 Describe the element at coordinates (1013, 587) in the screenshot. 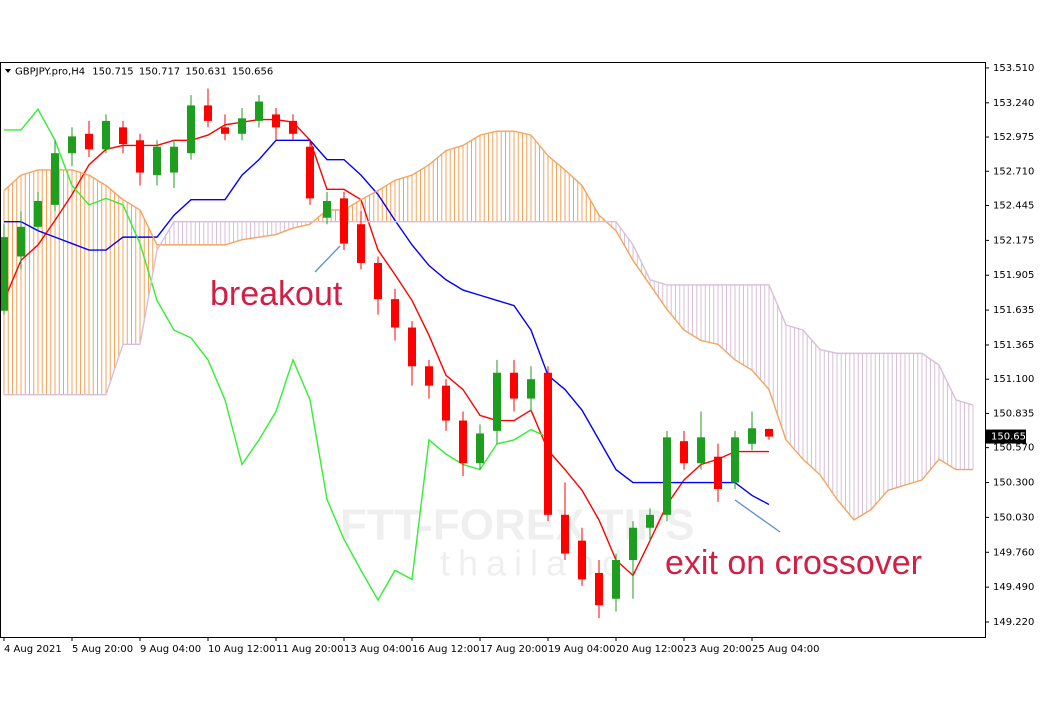

I see `y-tick-label: 149.490` at that location.